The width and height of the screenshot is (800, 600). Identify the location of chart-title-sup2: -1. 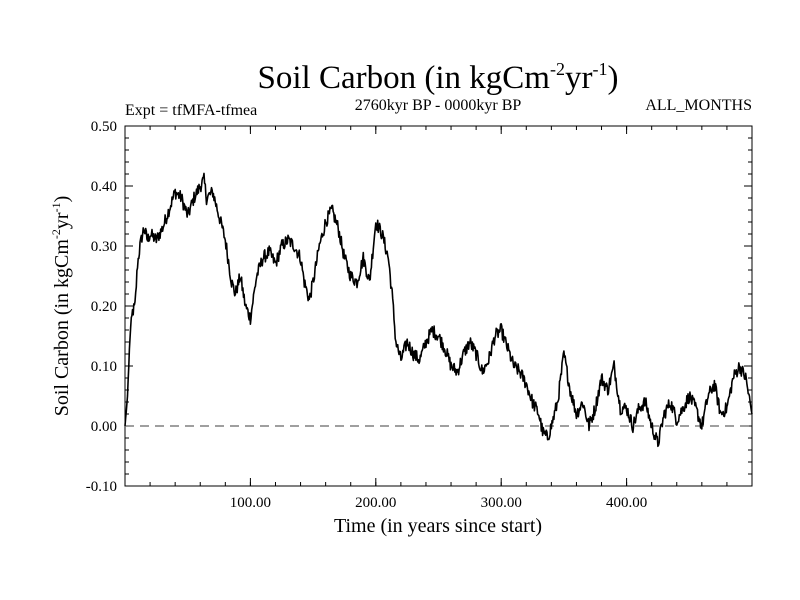
(599, 69).